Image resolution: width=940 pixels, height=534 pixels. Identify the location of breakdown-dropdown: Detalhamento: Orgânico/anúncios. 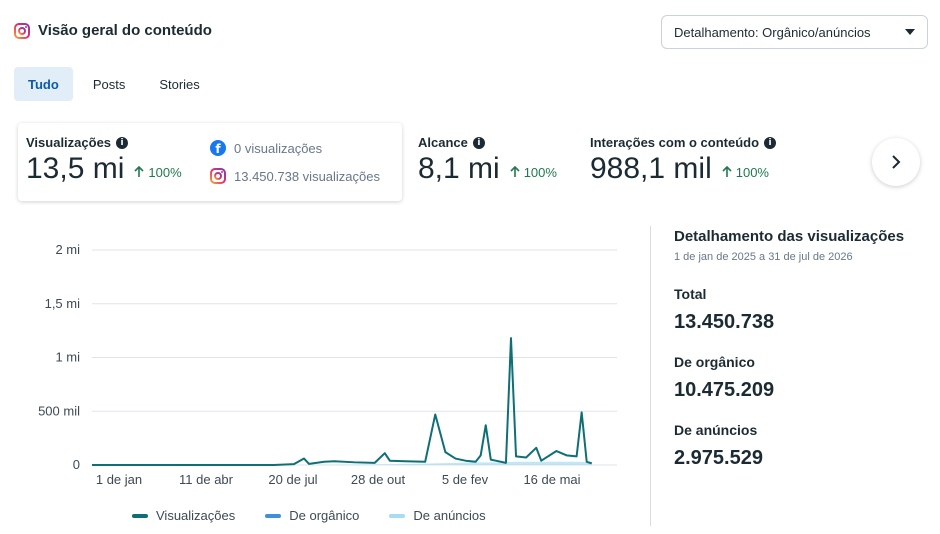
(794, 32).